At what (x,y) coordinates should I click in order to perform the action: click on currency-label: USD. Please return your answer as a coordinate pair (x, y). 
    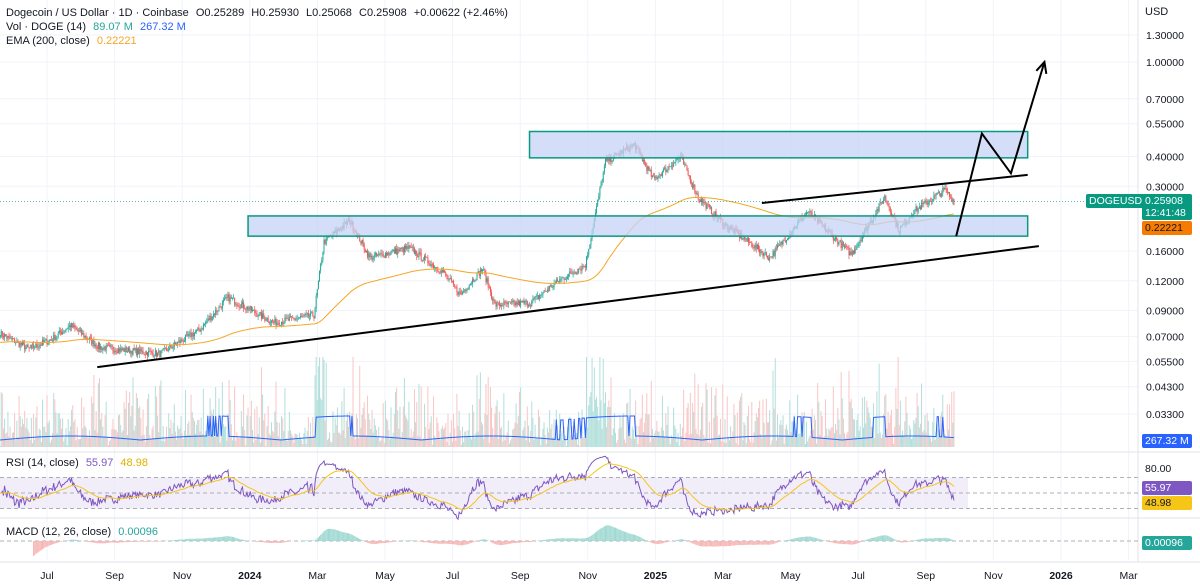
    Looking at the image, I should click on (1157, 12).